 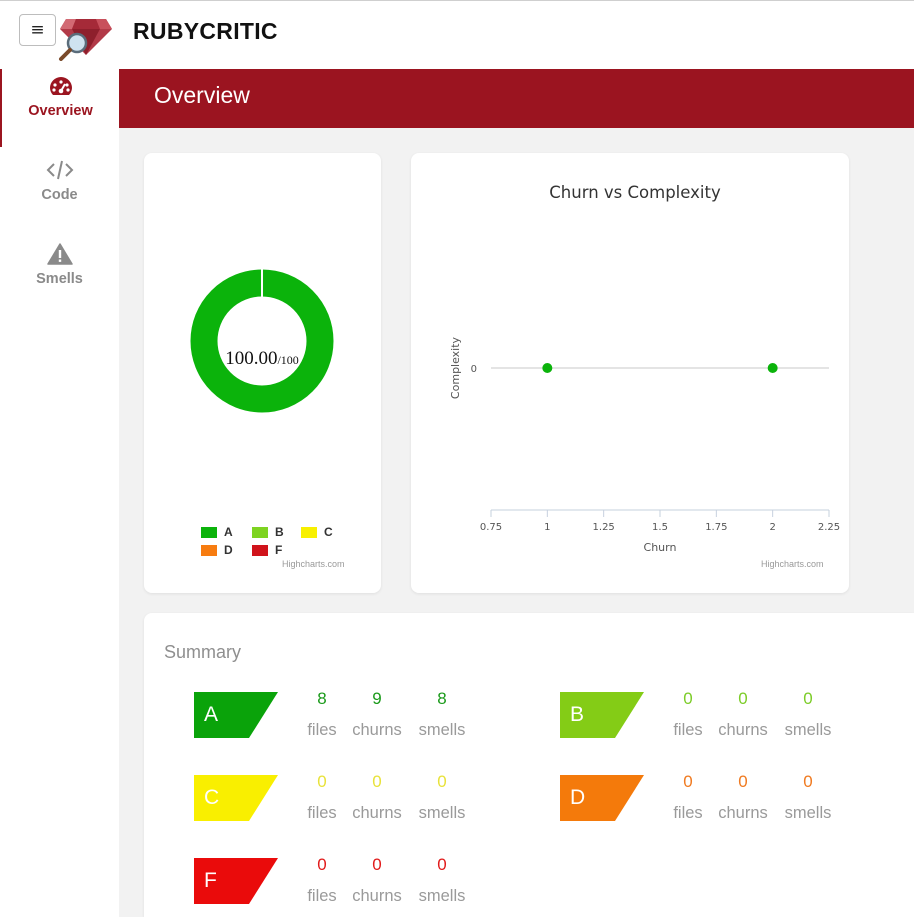 I want to click on page-title: Overview, so click(x=202, y=95).